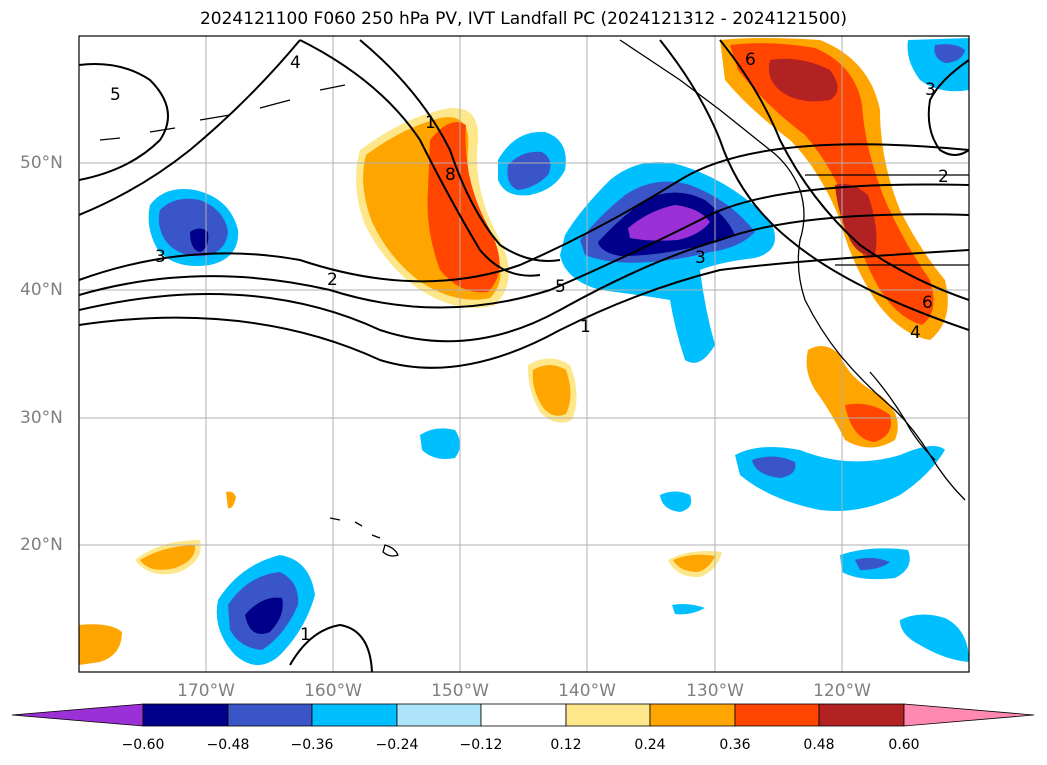  Describe the element at coordinates (969, 715) in the screenshot. I see `colorbar-extend-high` at that location.